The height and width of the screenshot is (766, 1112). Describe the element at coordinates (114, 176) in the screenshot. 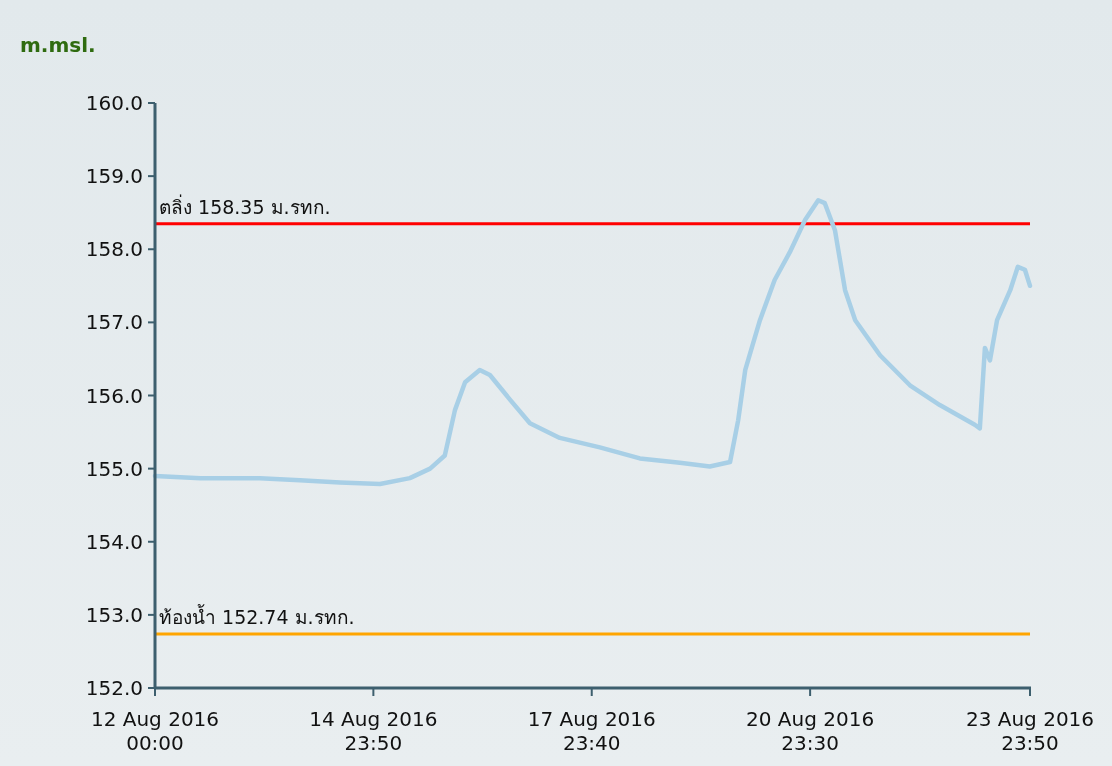

I see `y-tick-label: 159.0` at that location.